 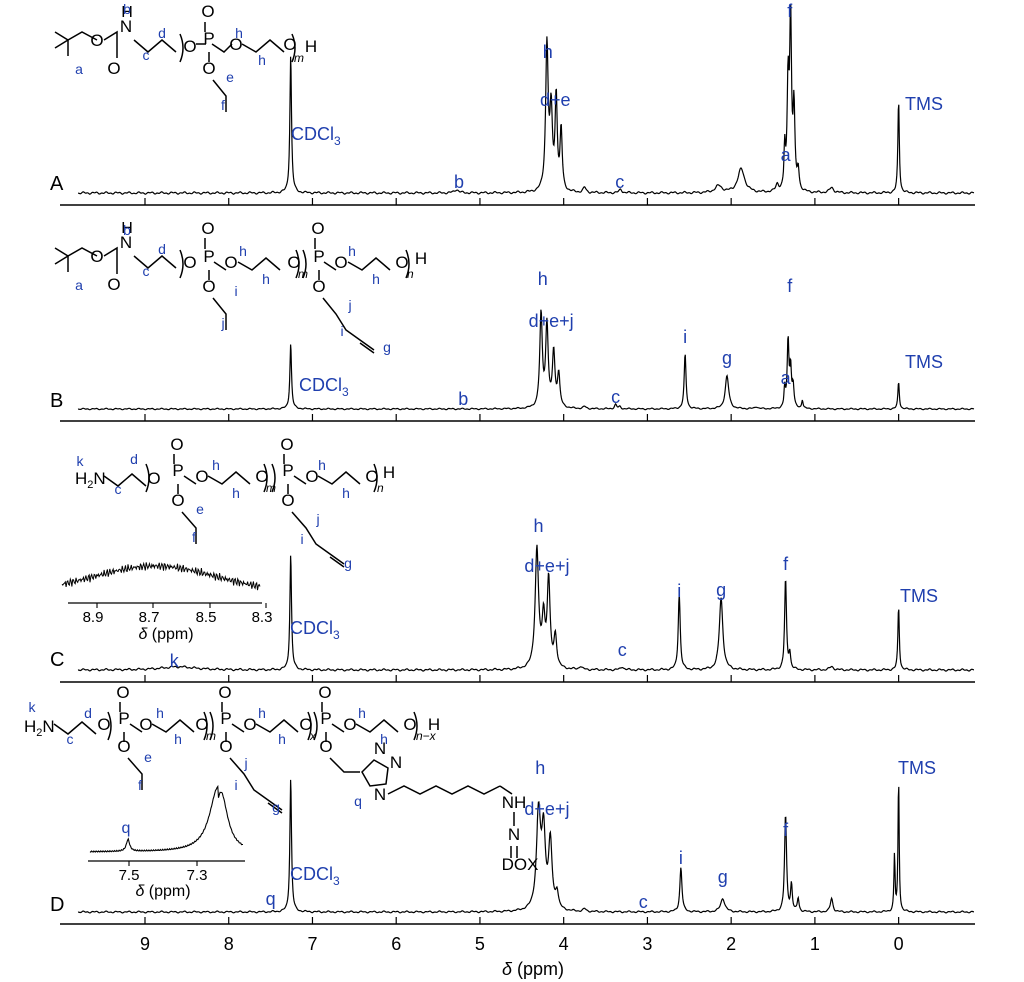 I want to click on atom-assignment: e, so click(x=148, y=757).